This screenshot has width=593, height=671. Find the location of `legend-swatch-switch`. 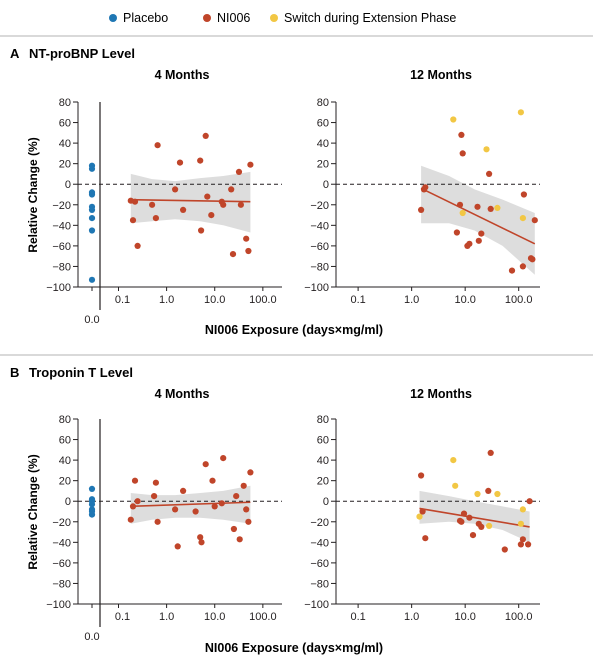

legend-swatch-switch is located at coordinates (274, 18).